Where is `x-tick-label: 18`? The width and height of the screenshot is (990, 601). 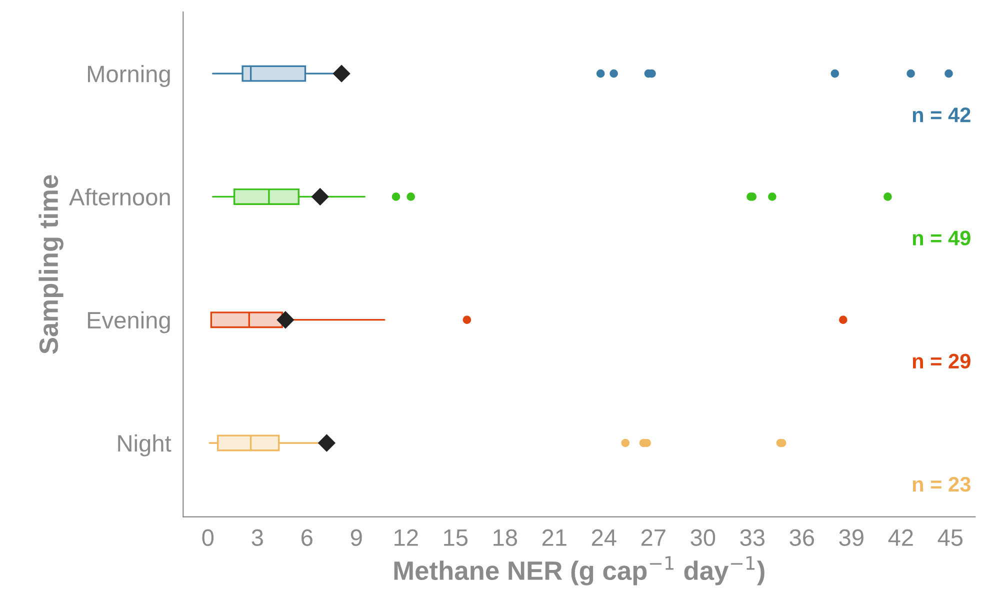 x-tick-label: 18 is located at coordinates (506, 537).